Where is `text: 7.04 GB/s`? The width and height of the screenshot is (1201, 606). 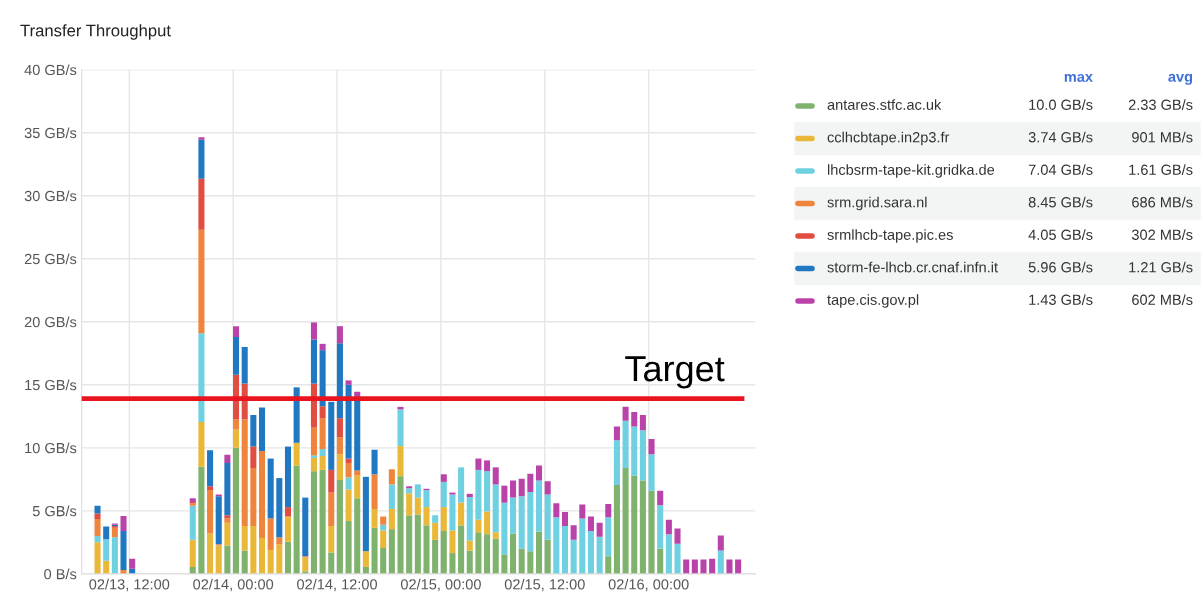
text: 7.04 GB/s is located at coordinates (1060, 169).